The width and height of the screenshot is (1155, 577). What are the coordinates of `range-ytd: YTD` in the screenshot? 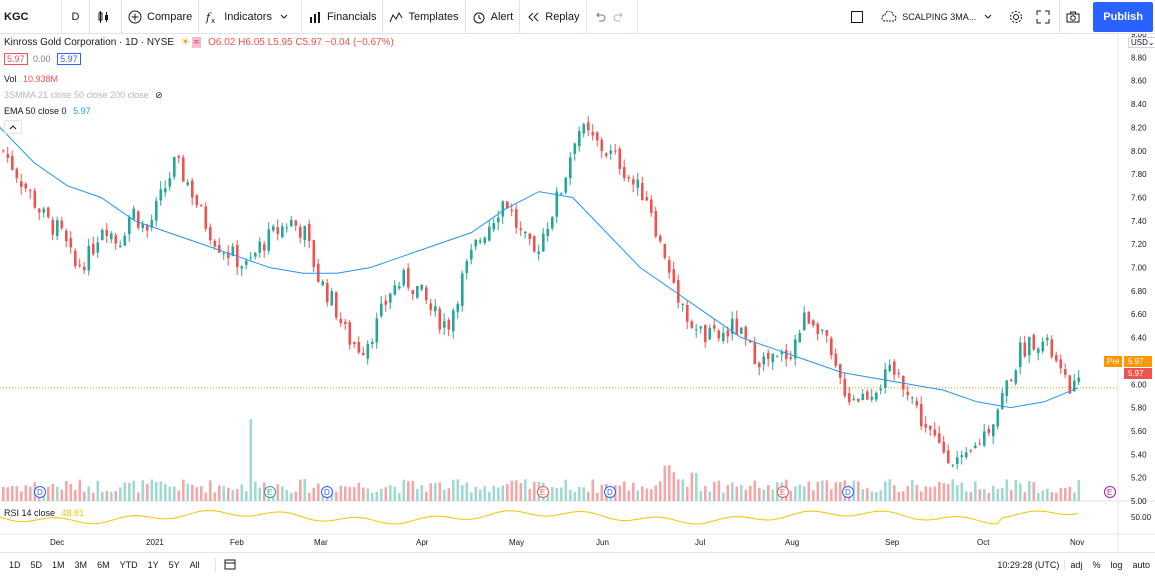 It's located at (128, 565).